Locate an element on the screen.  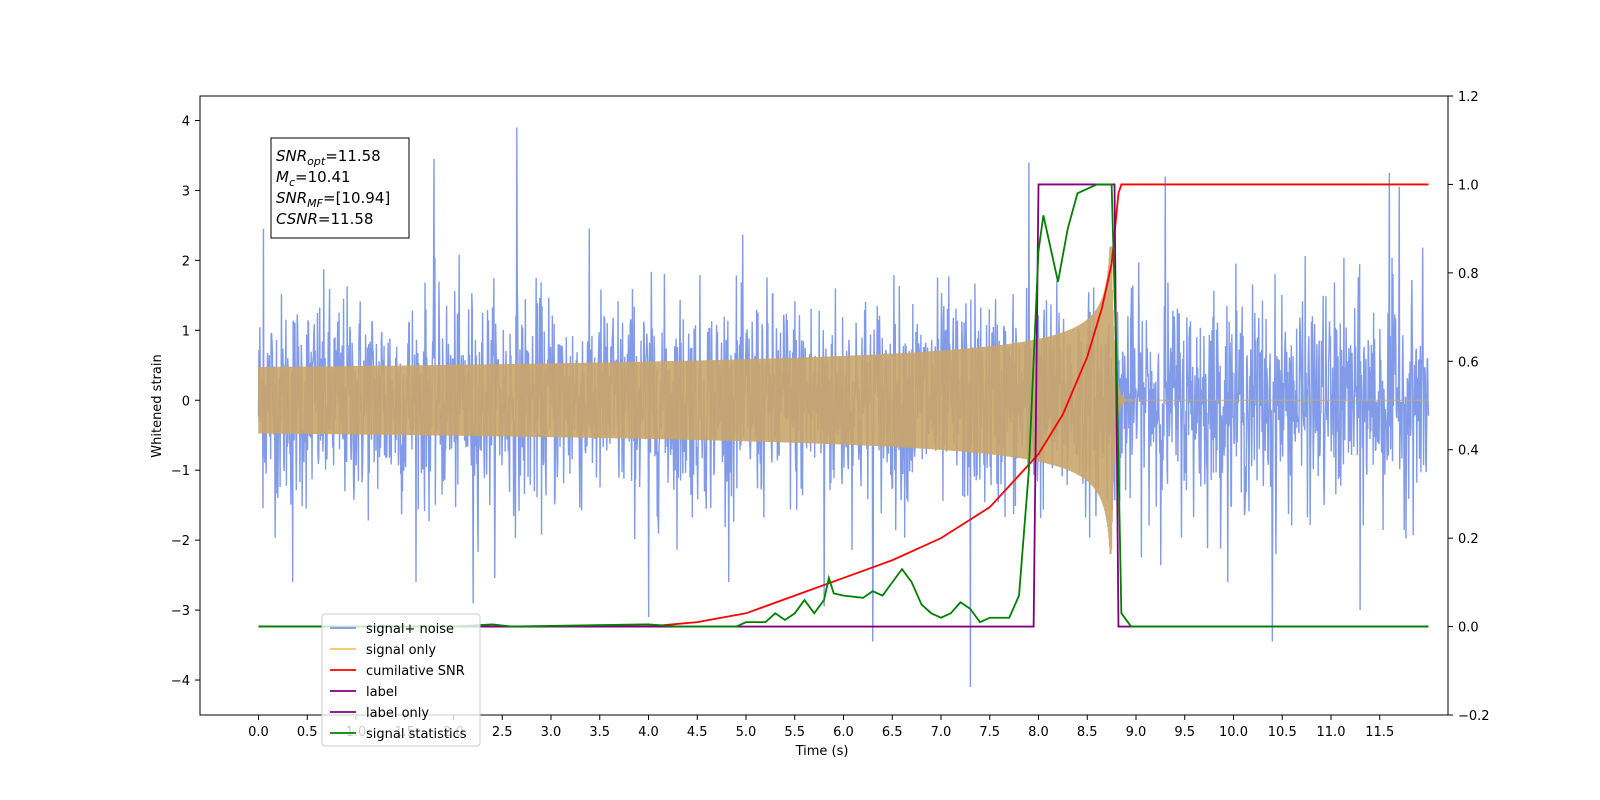
stats-annotation-frame is located at coordinates (340, 188).